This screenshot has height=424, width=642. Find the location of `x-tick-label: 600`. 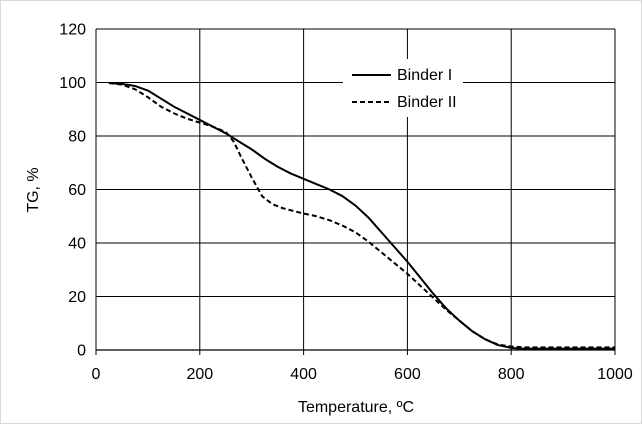

x-tick-label: 600 is located at coordinates (407, 374).